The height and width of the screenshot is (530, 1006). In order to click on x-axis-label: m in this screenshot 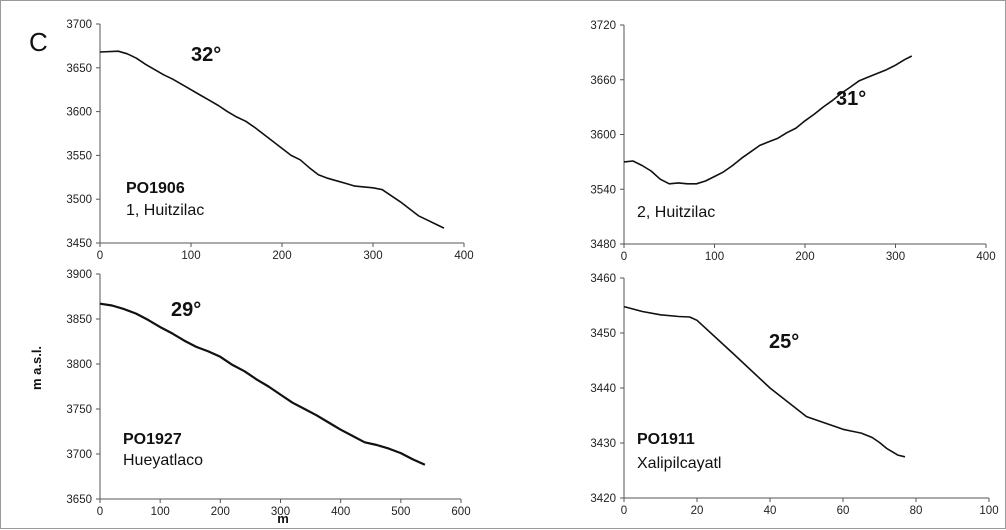, I will do `click(283, 518)`.